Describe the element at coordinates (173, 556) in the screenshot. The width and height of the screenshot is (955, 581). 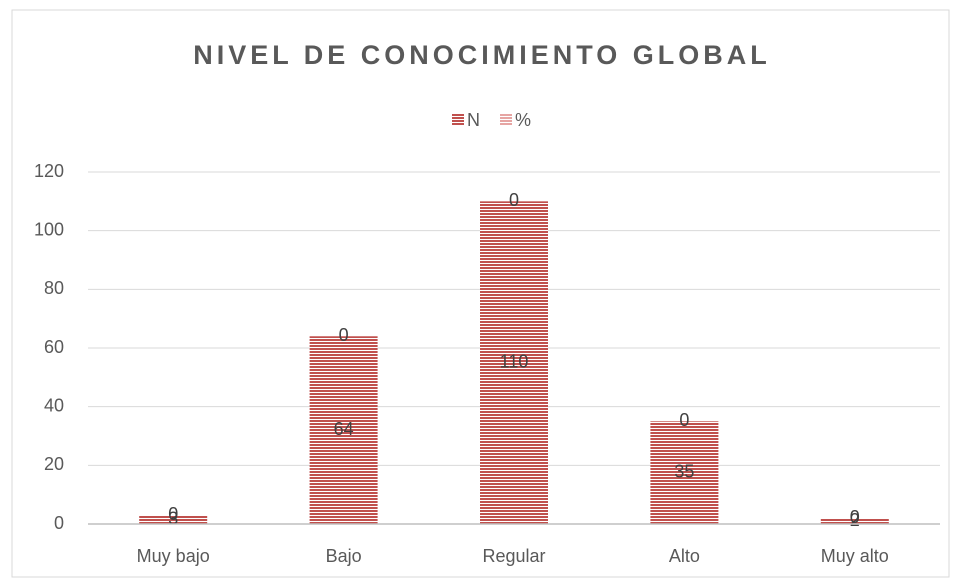
I see `x-tick-label: Muy bajo` at that location.